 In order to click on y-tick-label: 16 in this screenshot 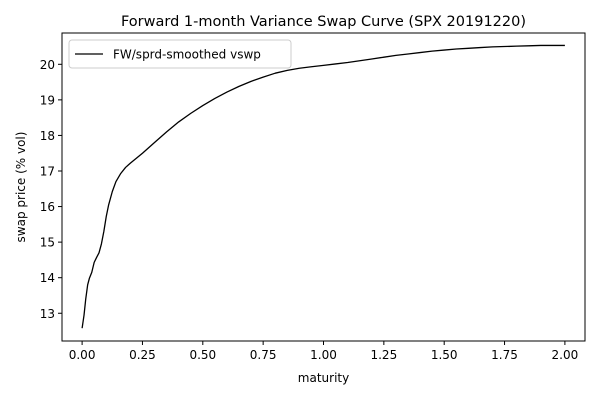, I will do `click(47, 207)`.